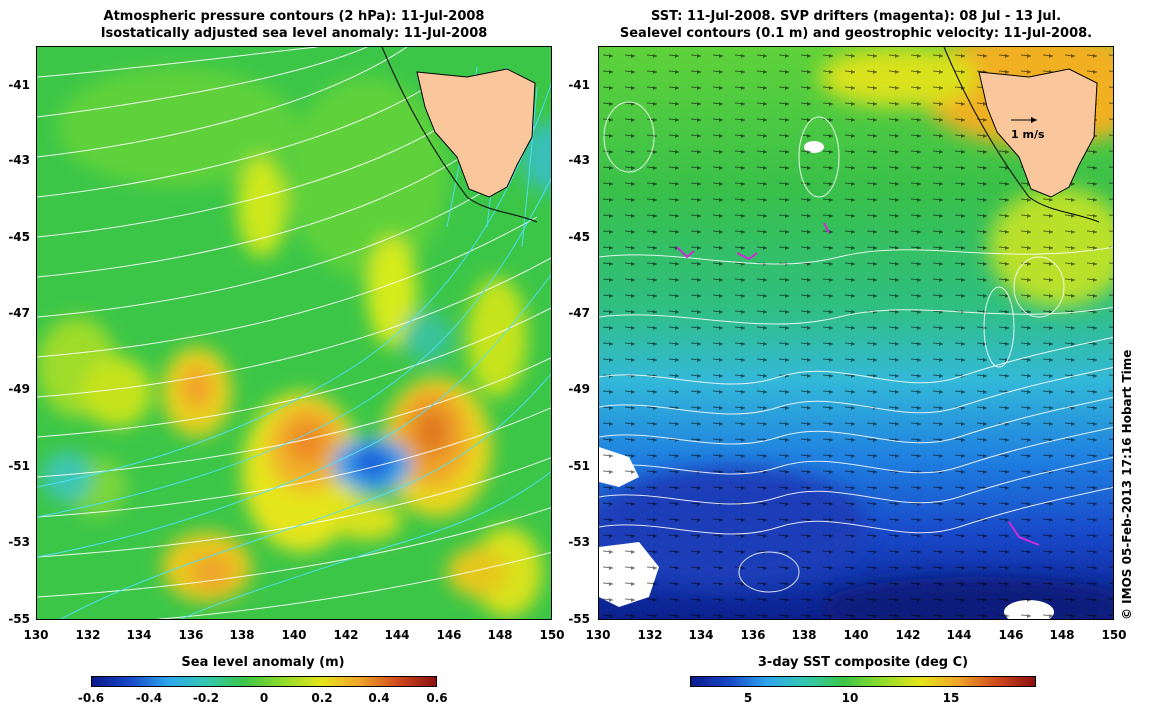 Image resolution: width=1150 pixels, height=710 pixels. I want to click on right-x-tick: 136, so click(753, 635).